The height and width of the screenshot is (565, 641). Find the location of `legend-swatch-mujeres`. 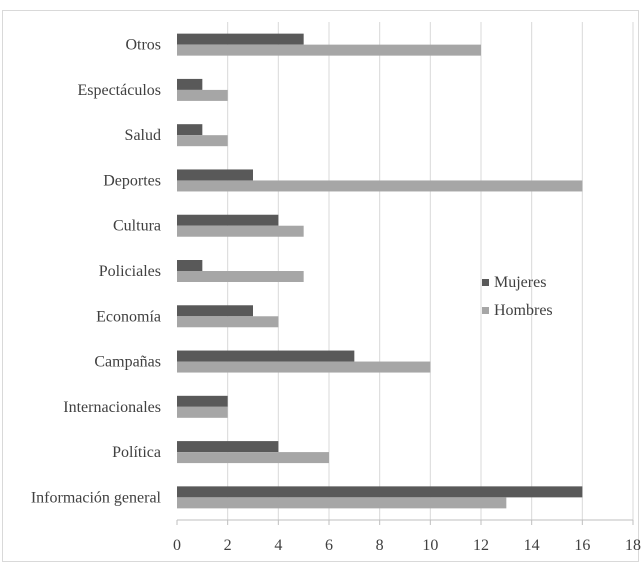

legend-swatch-mujeres is located at coordinates (485, 282).